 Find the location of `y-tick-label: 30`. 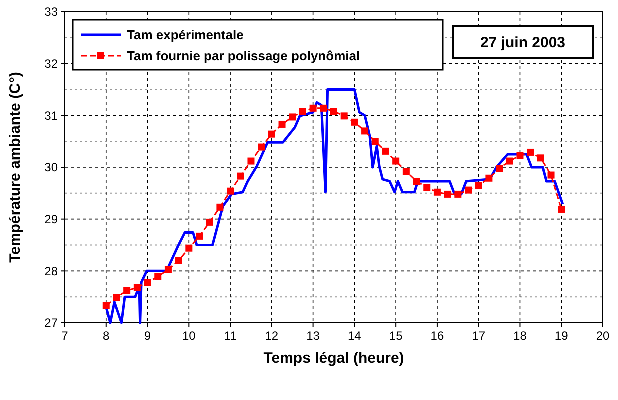

y-tick-label: 30 is located at coordinates (51, 167).